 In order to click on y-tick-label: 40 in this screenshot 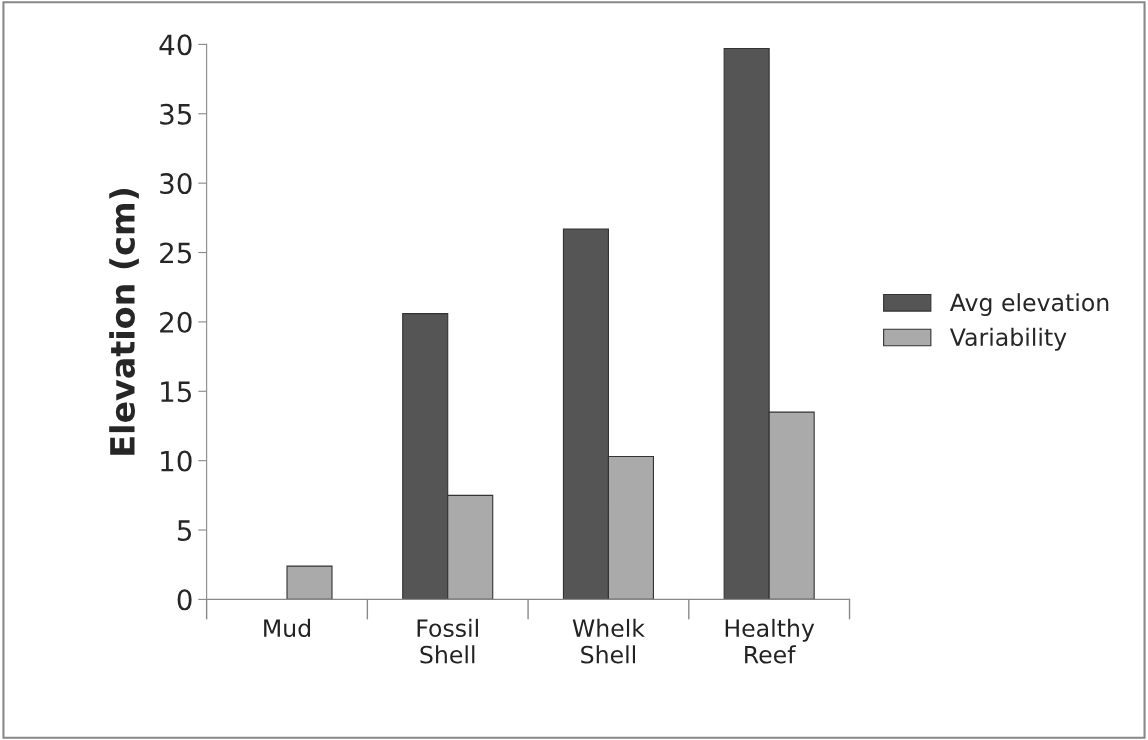, I will do `click(175, 45)`.